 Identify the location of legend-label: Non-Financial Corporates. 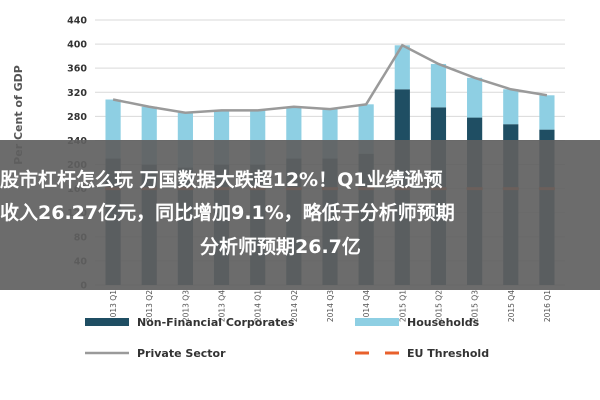
(216, 322).